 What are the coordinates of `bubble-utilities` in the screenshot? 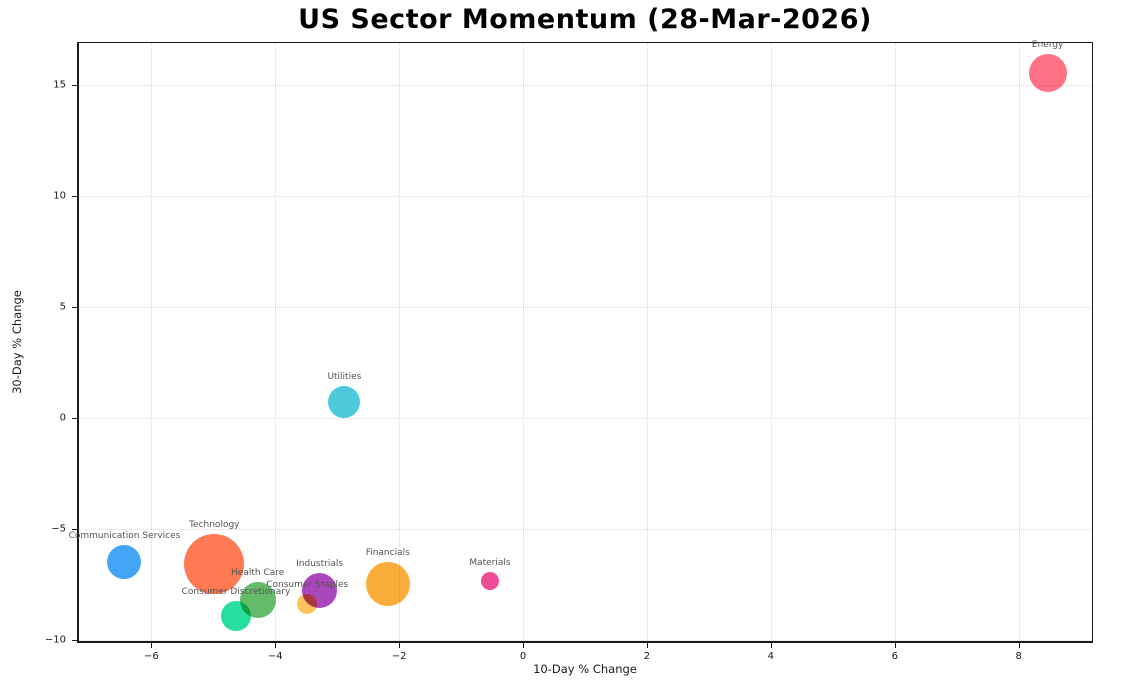 It's located at (344, 402).